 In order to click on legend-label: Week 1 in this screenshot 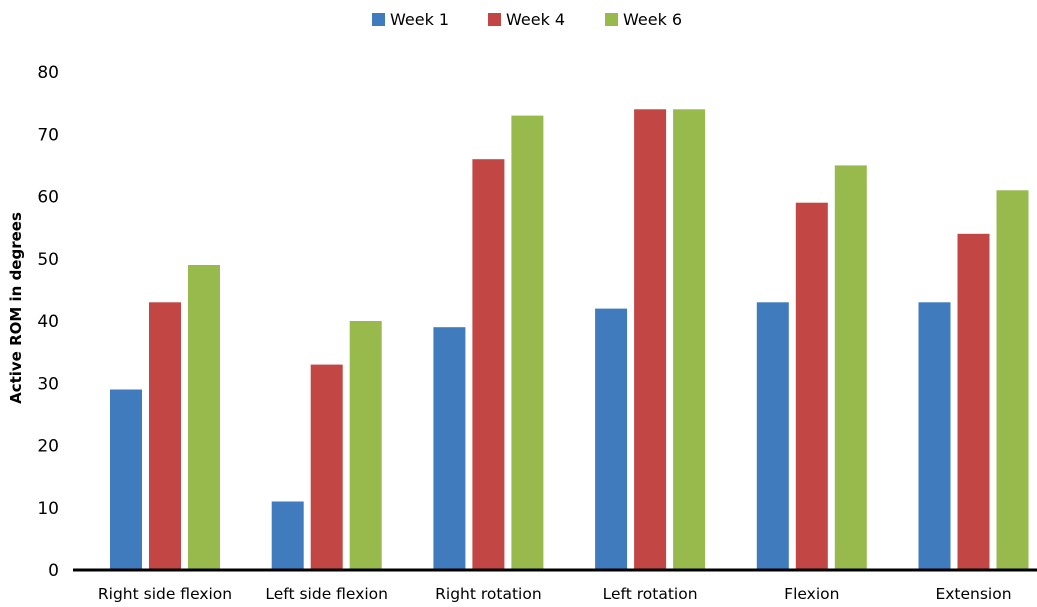, I will do `click(419, 19)`.